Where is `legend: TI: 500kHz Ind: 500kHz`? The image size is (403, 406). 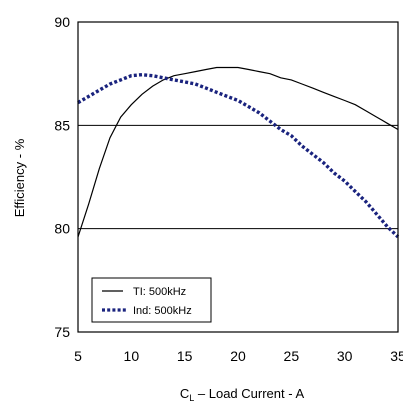 legend: TI: 500kHz Ind: 500kHz is located at coordinates (151, 300).